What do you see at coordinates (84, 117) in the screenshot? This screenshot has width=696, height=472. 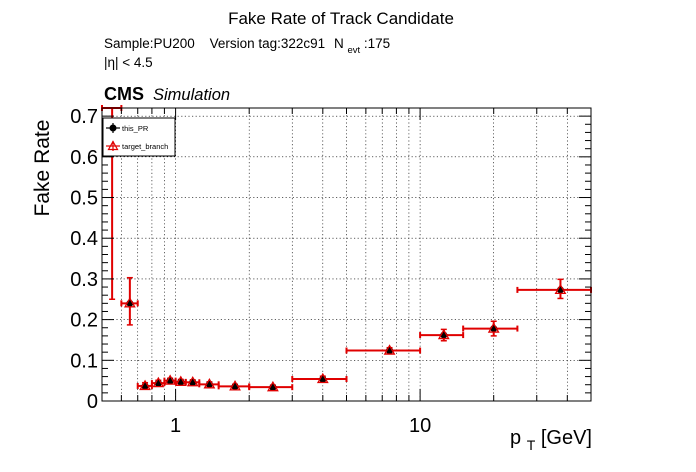 I see `y-tick-label: 0.7` at bounding box center [84, 117].